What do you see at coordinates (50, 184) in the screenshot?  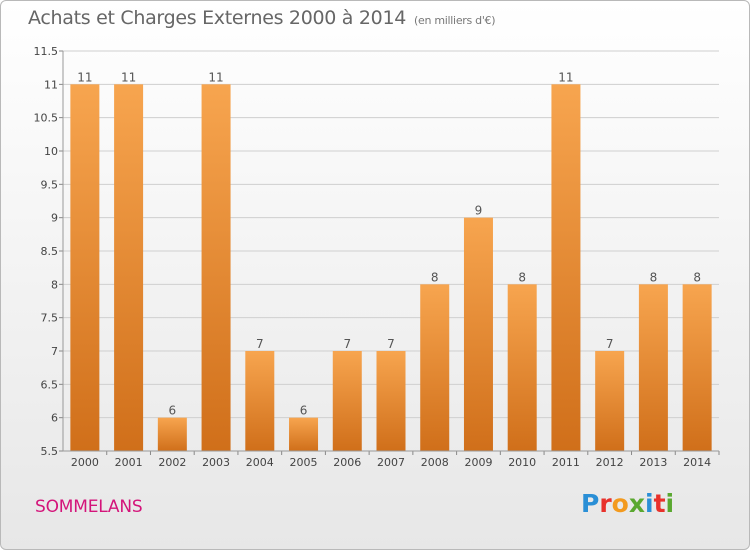 I see `y-tick-label: 9.5` at bounding box center [50, 184].